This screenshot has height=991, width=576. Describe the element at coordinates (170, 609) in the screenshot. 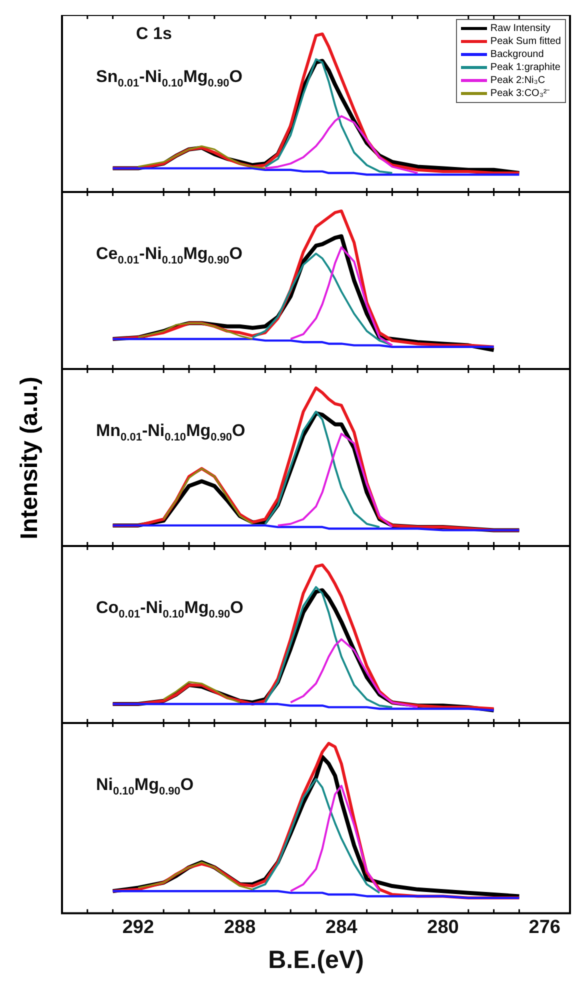

I see `annotation: Co$_{0.01}$-Ni$_{0.10}$Mg$_{0.90}$O` at that location.